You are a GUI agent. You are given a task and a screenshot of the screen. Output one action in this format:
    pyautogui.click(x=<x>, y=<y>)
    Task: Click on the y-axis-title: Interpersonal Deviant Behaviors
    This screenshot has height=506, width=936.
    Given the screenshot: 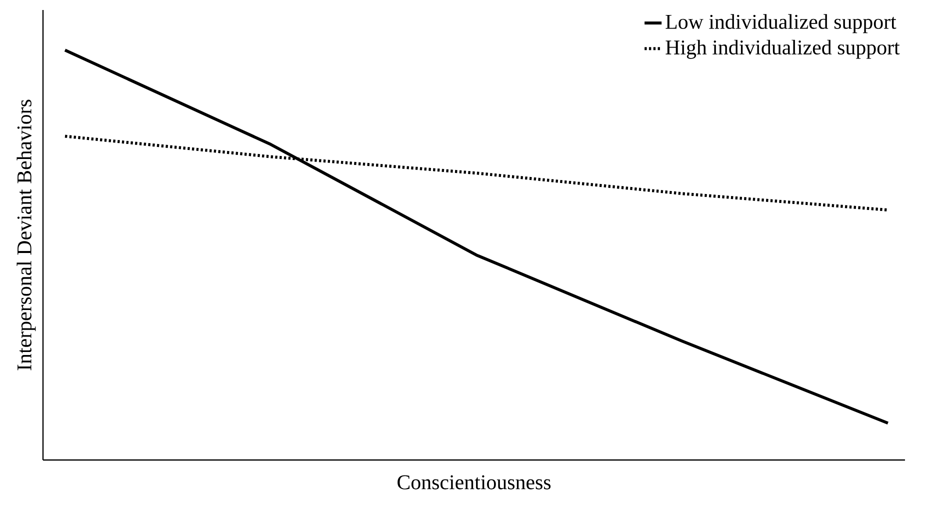 What is the action you would take?
    pyautogui.click(x=26, y=235)
    